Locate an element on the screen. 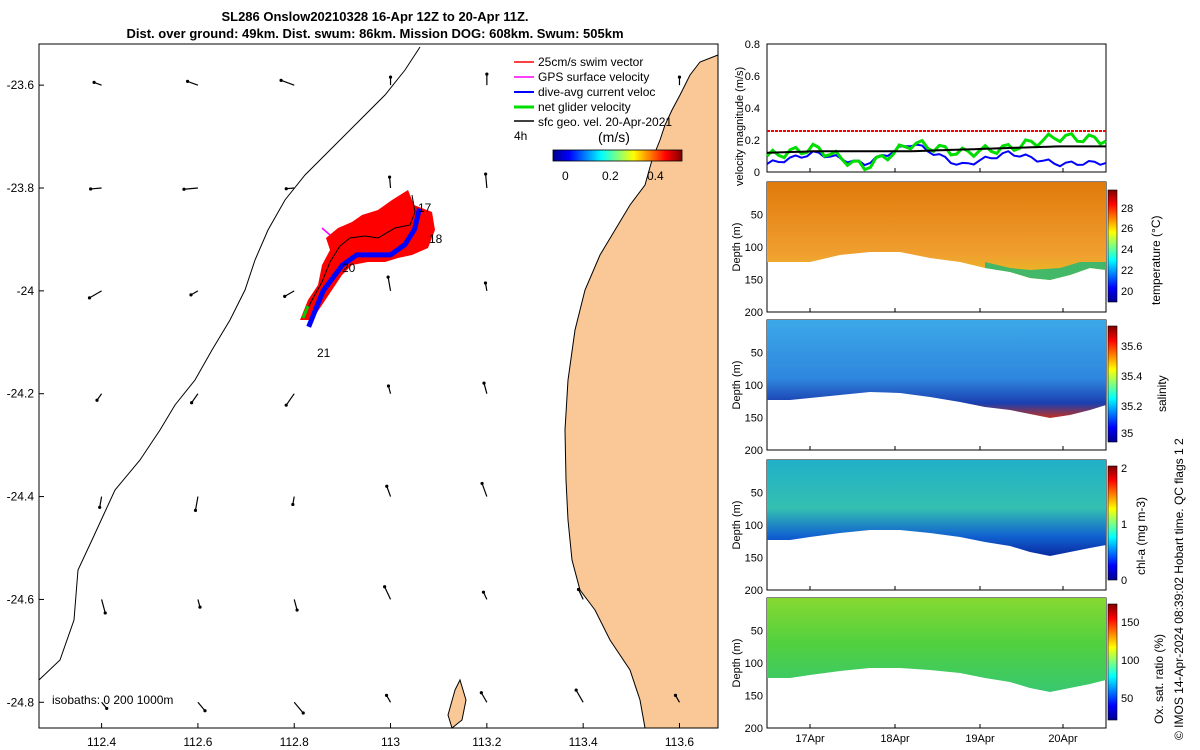 This screenshot has width=1200, height=750. depth-tick-2-3: 200 is located at coordinates (754, 591).